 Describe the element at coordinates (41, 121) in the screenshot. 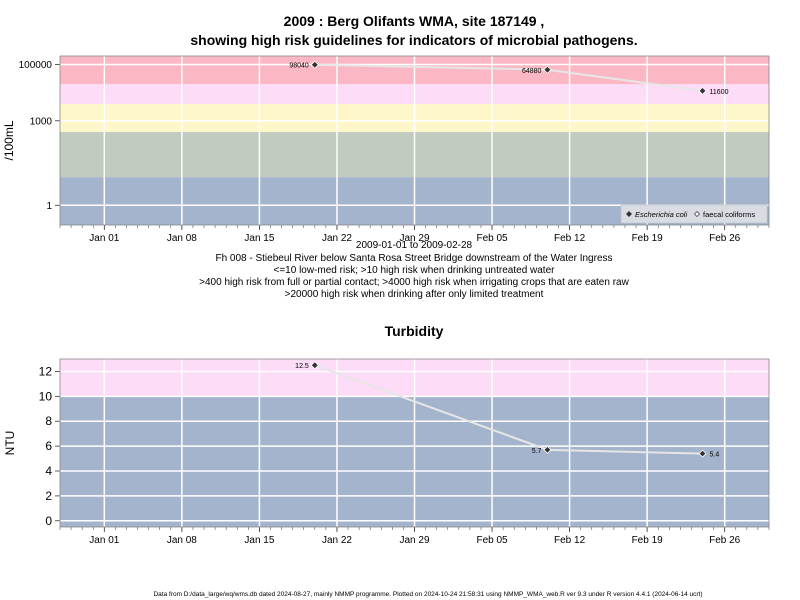

I see `y-tick-label: 1000` at that location.